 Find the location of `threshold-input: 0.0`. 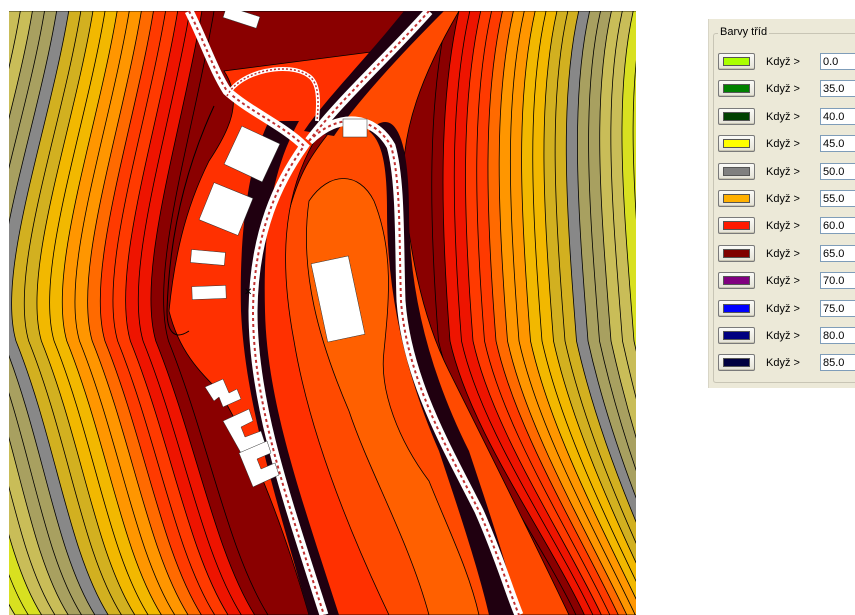

threshold-input: 0.0 is located at coordinates (837, 61).